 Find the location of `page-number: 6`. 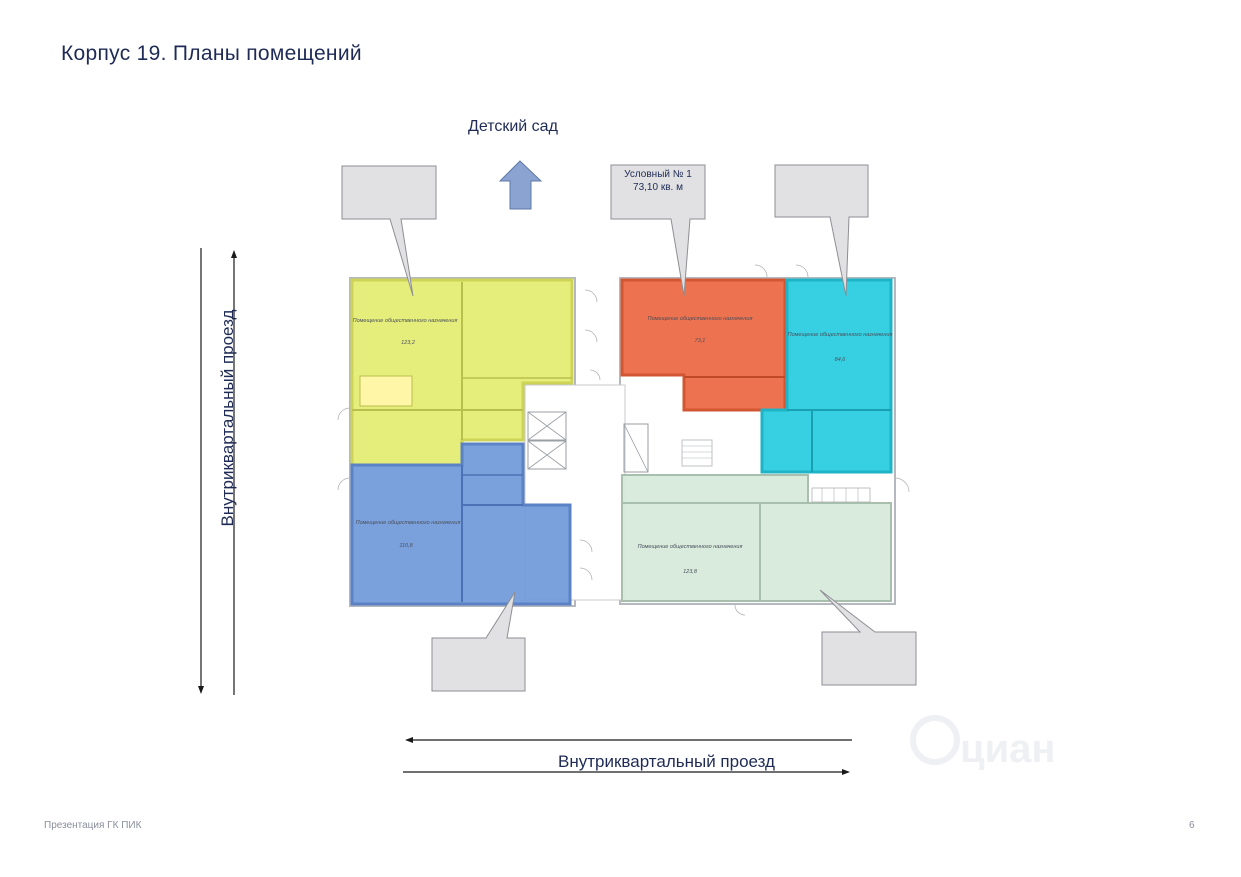

page-number: 6 is located at coordinates (1192, 825).